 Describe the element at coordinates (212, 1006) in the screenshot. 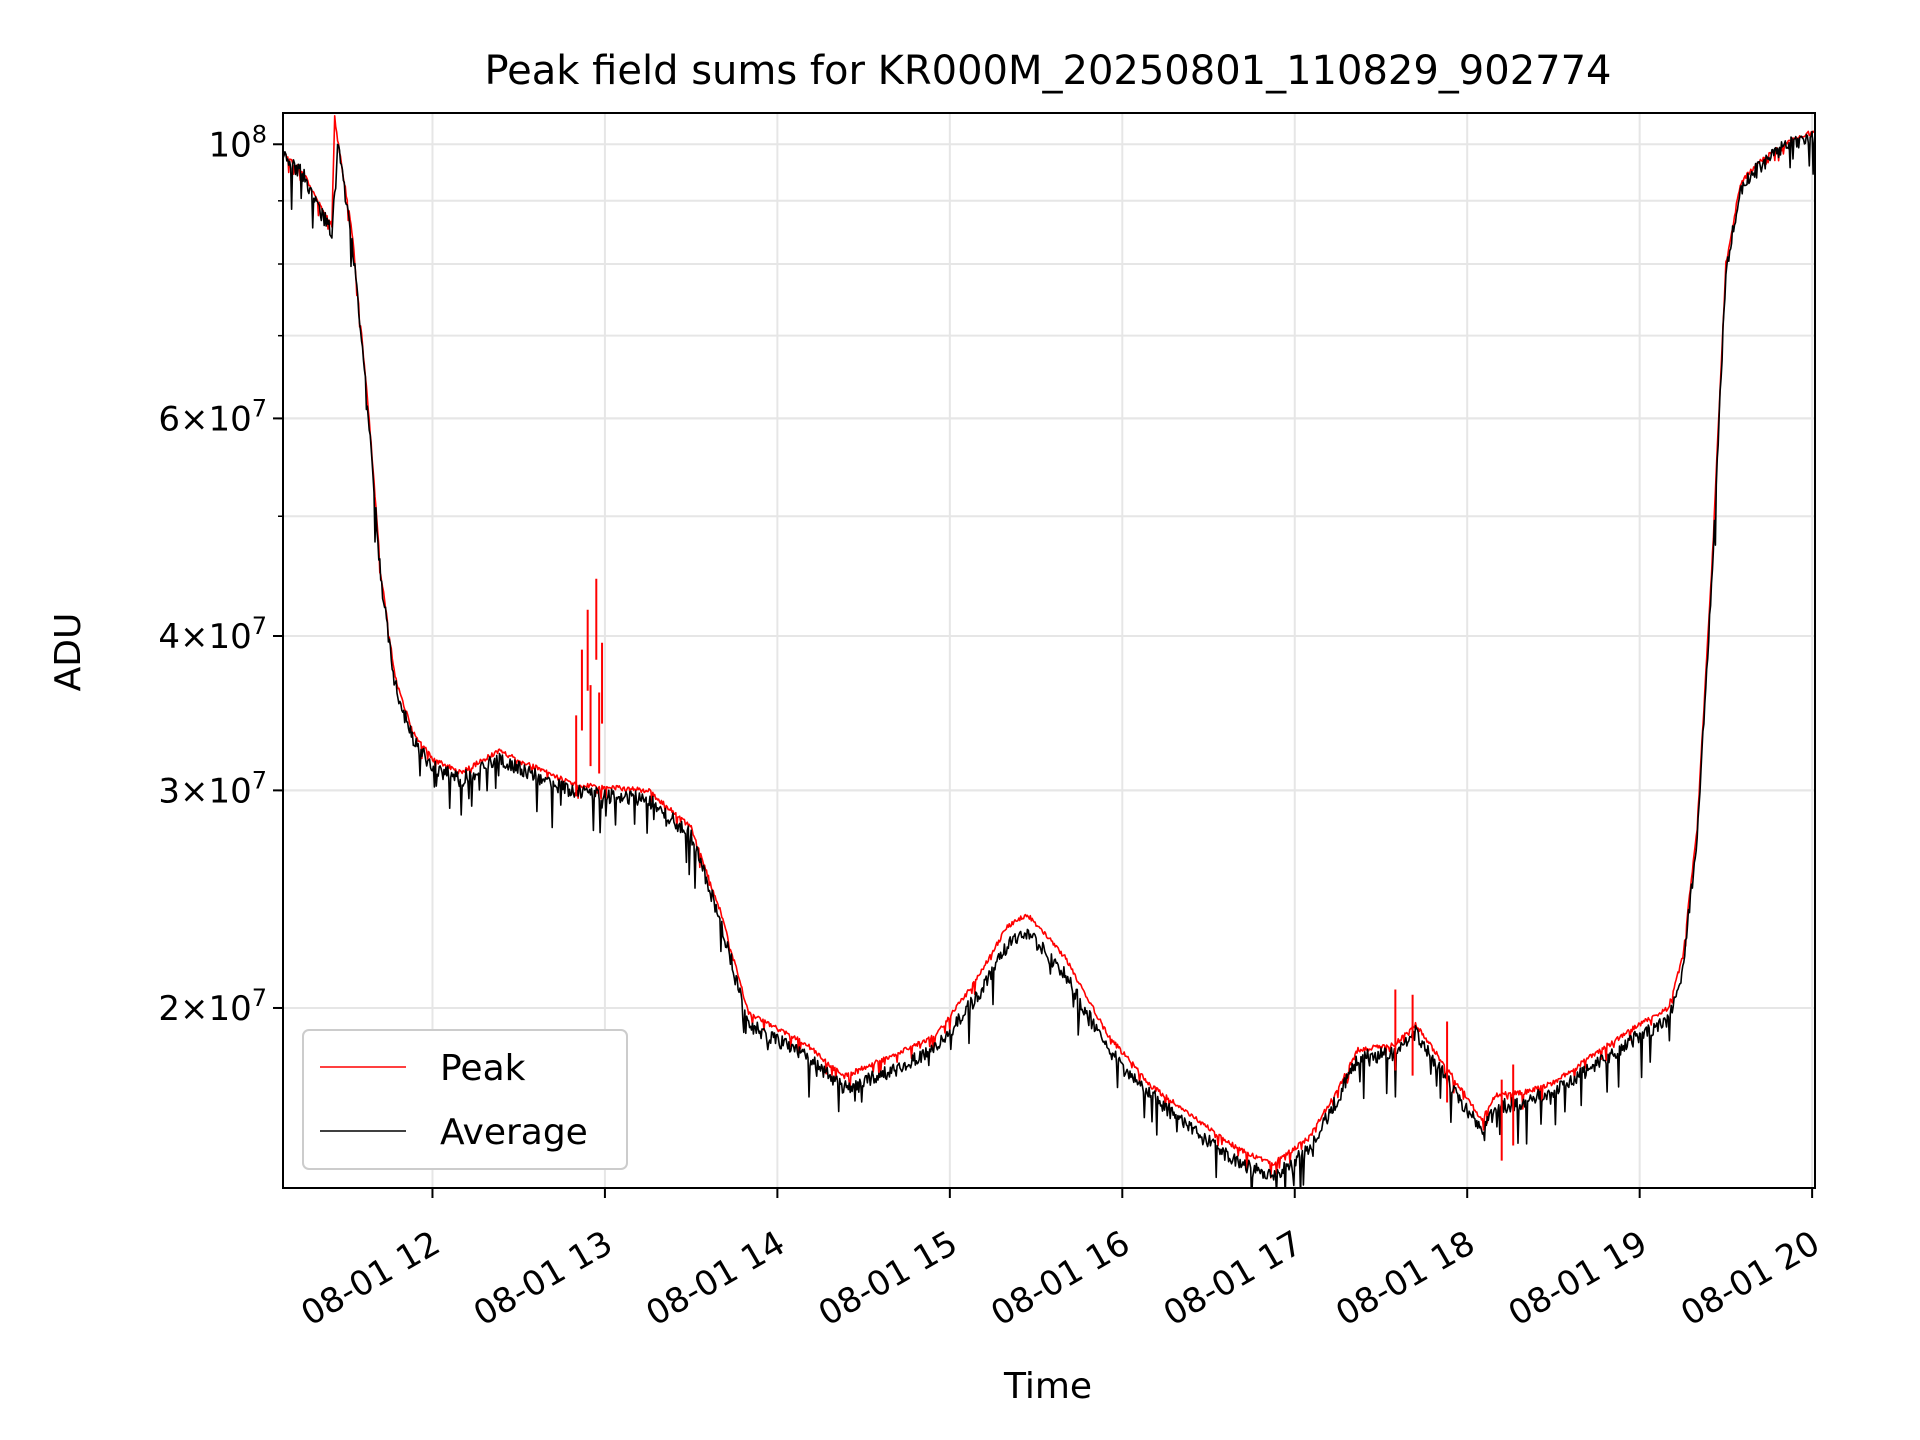

I see `y-tick-label: 2×107` at that location.